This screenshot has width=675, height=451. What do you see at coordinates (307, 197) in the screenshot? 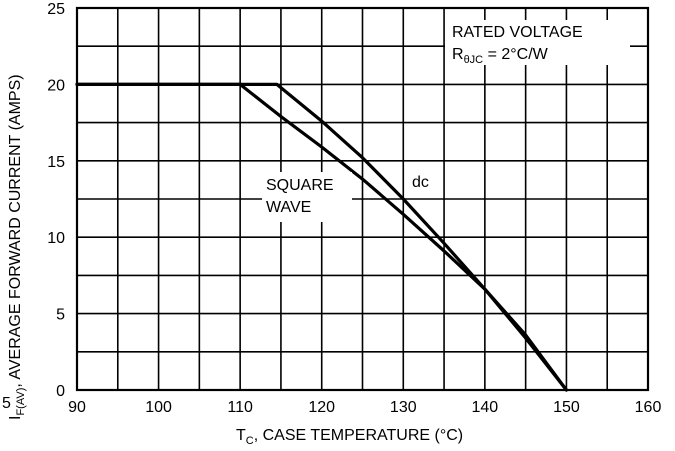
I see `square-wave-box` at bounding box center [307, 197].